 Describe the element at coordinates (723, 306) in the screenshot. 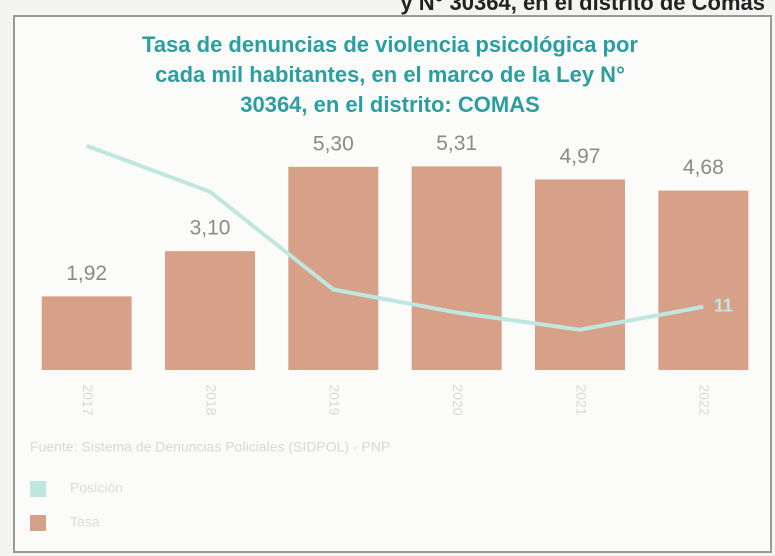

I see `value-label: 11` at that location.